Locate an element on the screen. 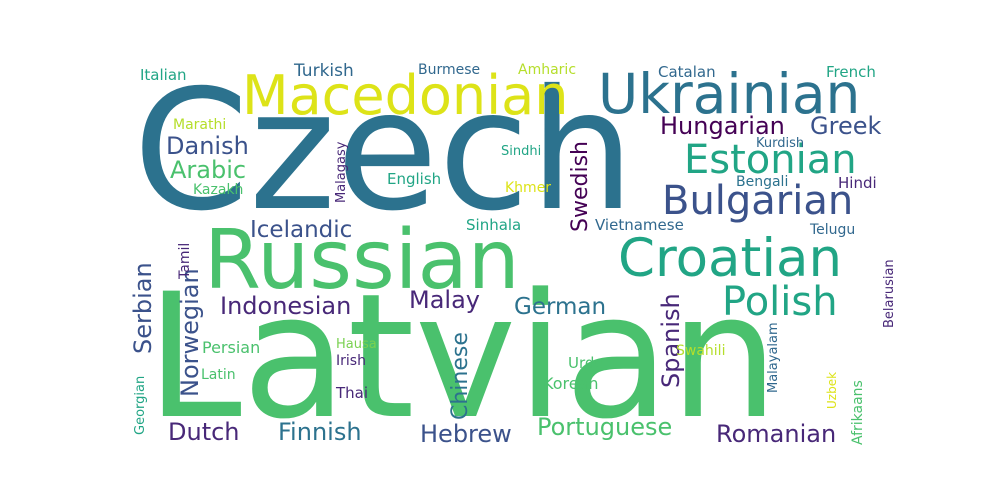 The image size is (1000, 500). word-swahili: Swahili is located at coordinates (700, 351).